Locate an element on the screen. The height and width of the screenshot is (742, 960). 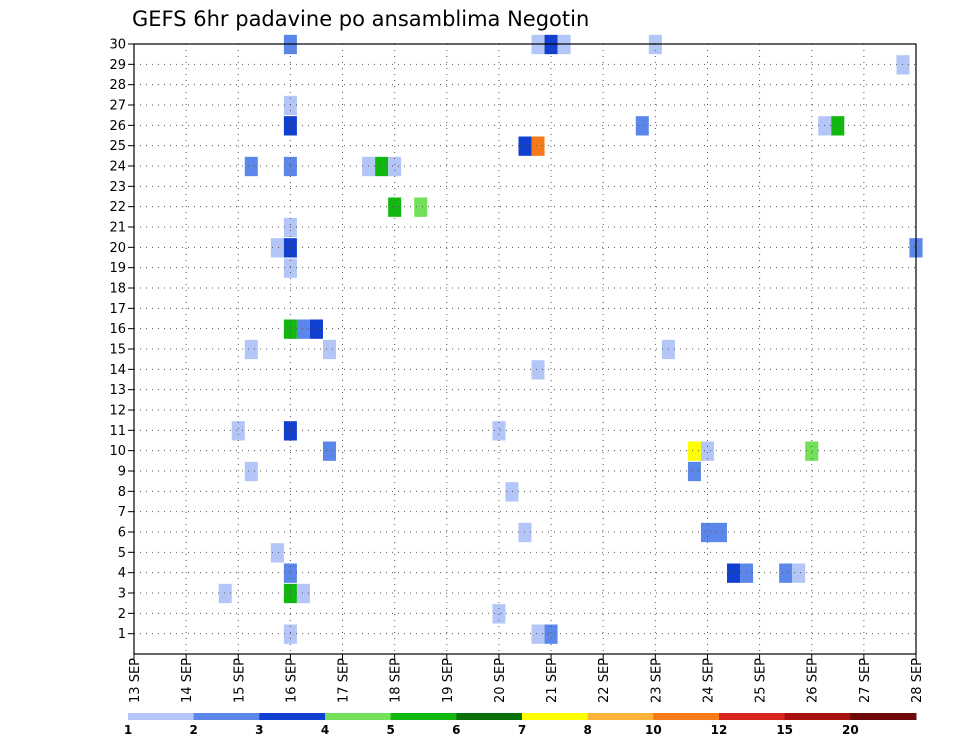
x-tick-label-14: 27 SEP is located at coordinates (865, 680).